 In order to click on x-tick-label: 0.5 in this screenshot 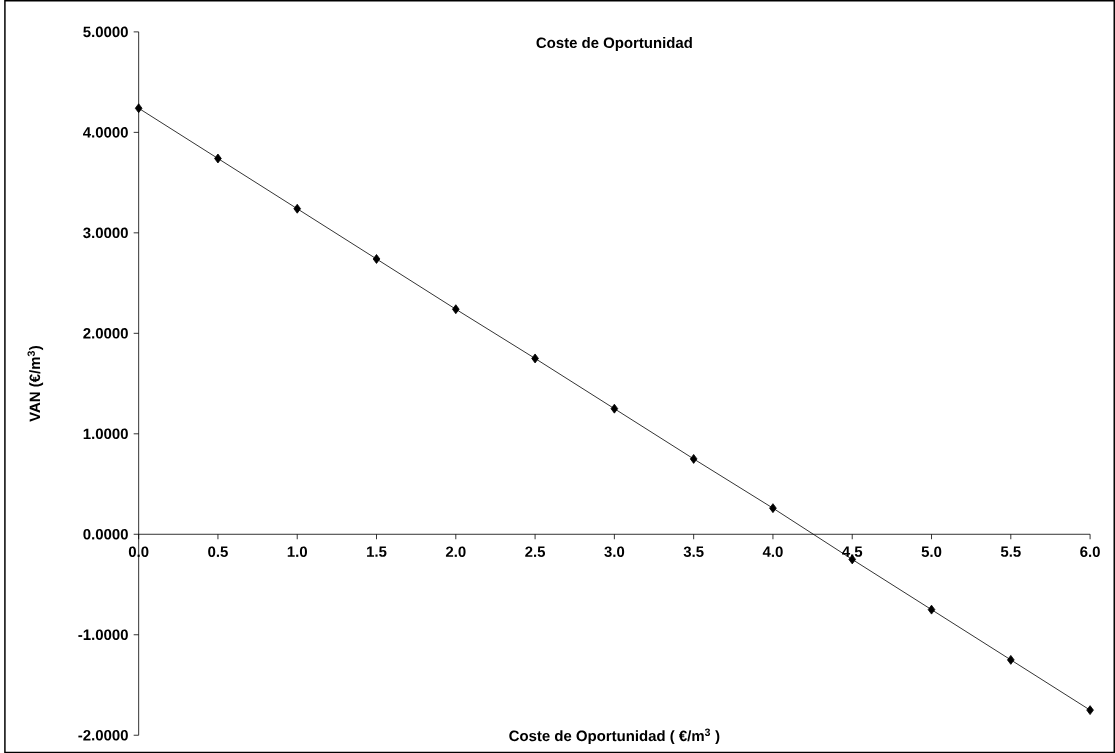, I will do `click(218, 551)`.